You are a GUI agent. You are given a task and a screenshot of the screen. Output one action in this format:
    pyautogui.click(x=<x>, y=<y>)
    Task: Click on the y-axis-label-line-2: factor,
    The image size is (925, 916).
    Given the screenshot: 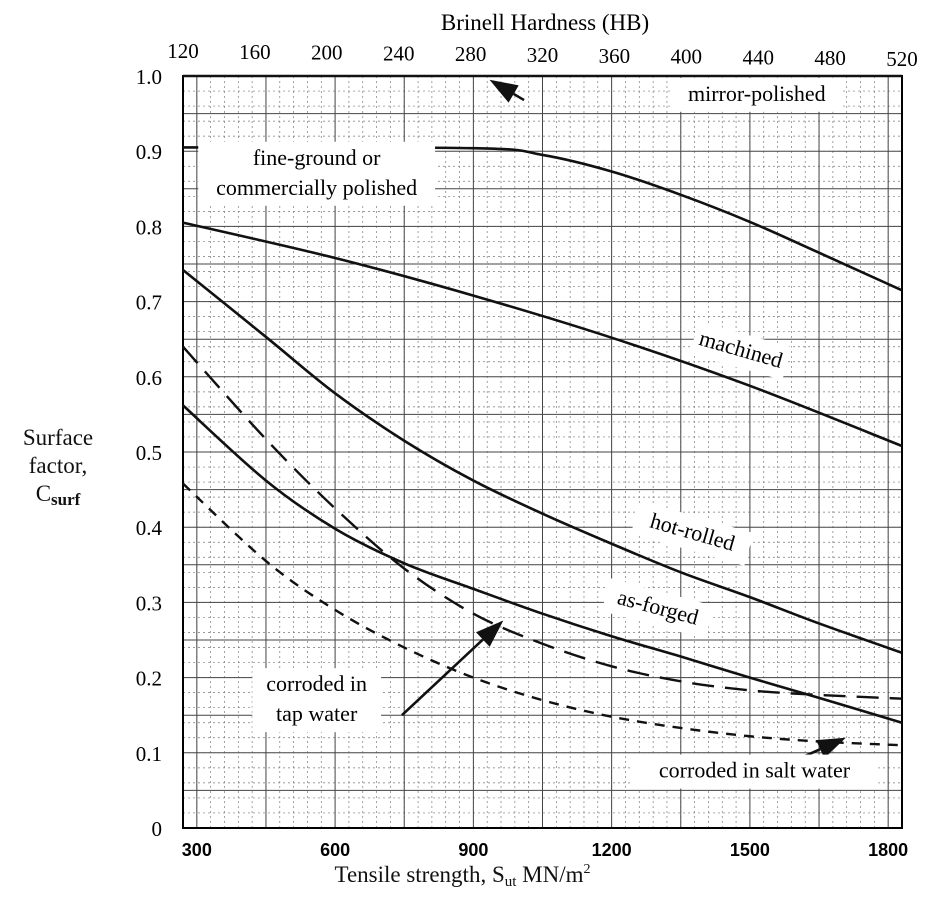 What is the action you would take?
    pyautogui.click(x=58, y=465)
    